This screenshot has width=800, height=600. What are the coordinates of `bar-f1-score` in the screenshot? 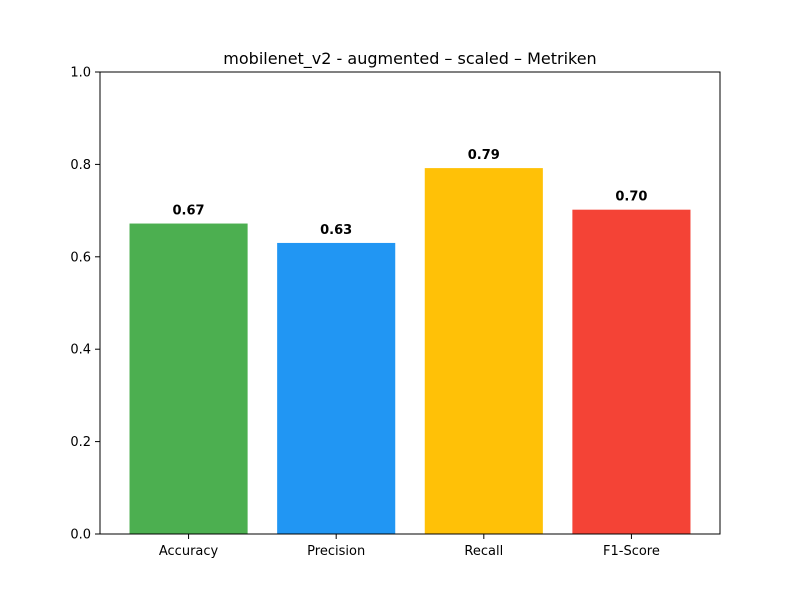 It's located at (631, 371).